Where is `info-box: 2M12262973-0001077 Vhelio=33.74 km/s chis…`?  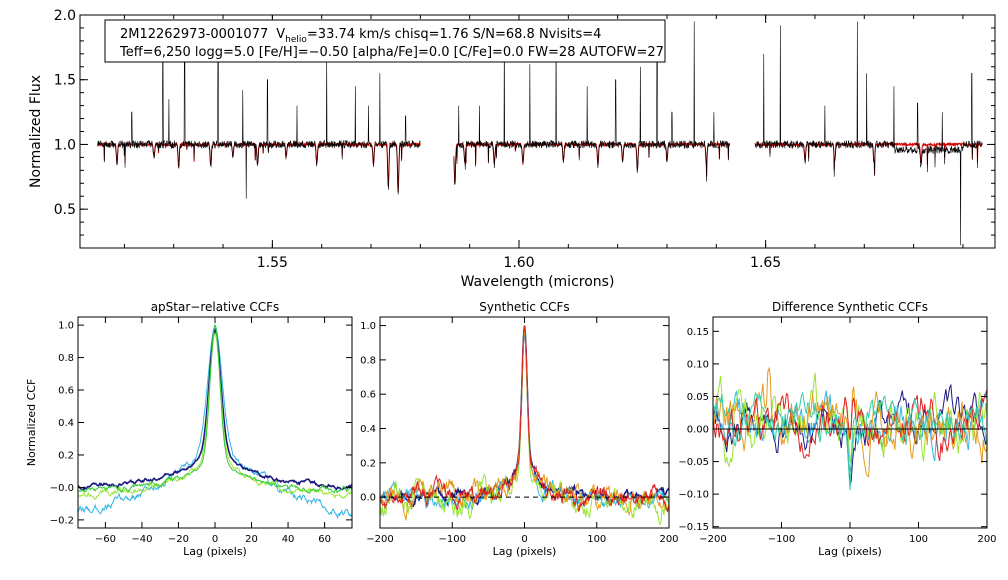 info-box: 2M12262973-0001077 Vhelio=33.74 km/s chis… is located at coordinates (385, 41).